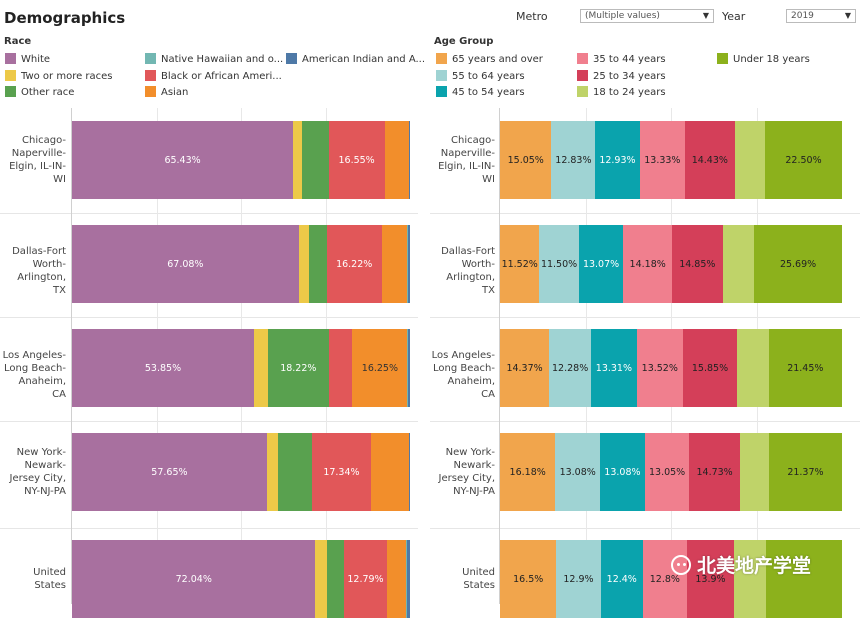 The image size is (864, 618). Describe the element at coordinates (50, 585) in the screenshot. I see `metro-label-line: States` at that location.